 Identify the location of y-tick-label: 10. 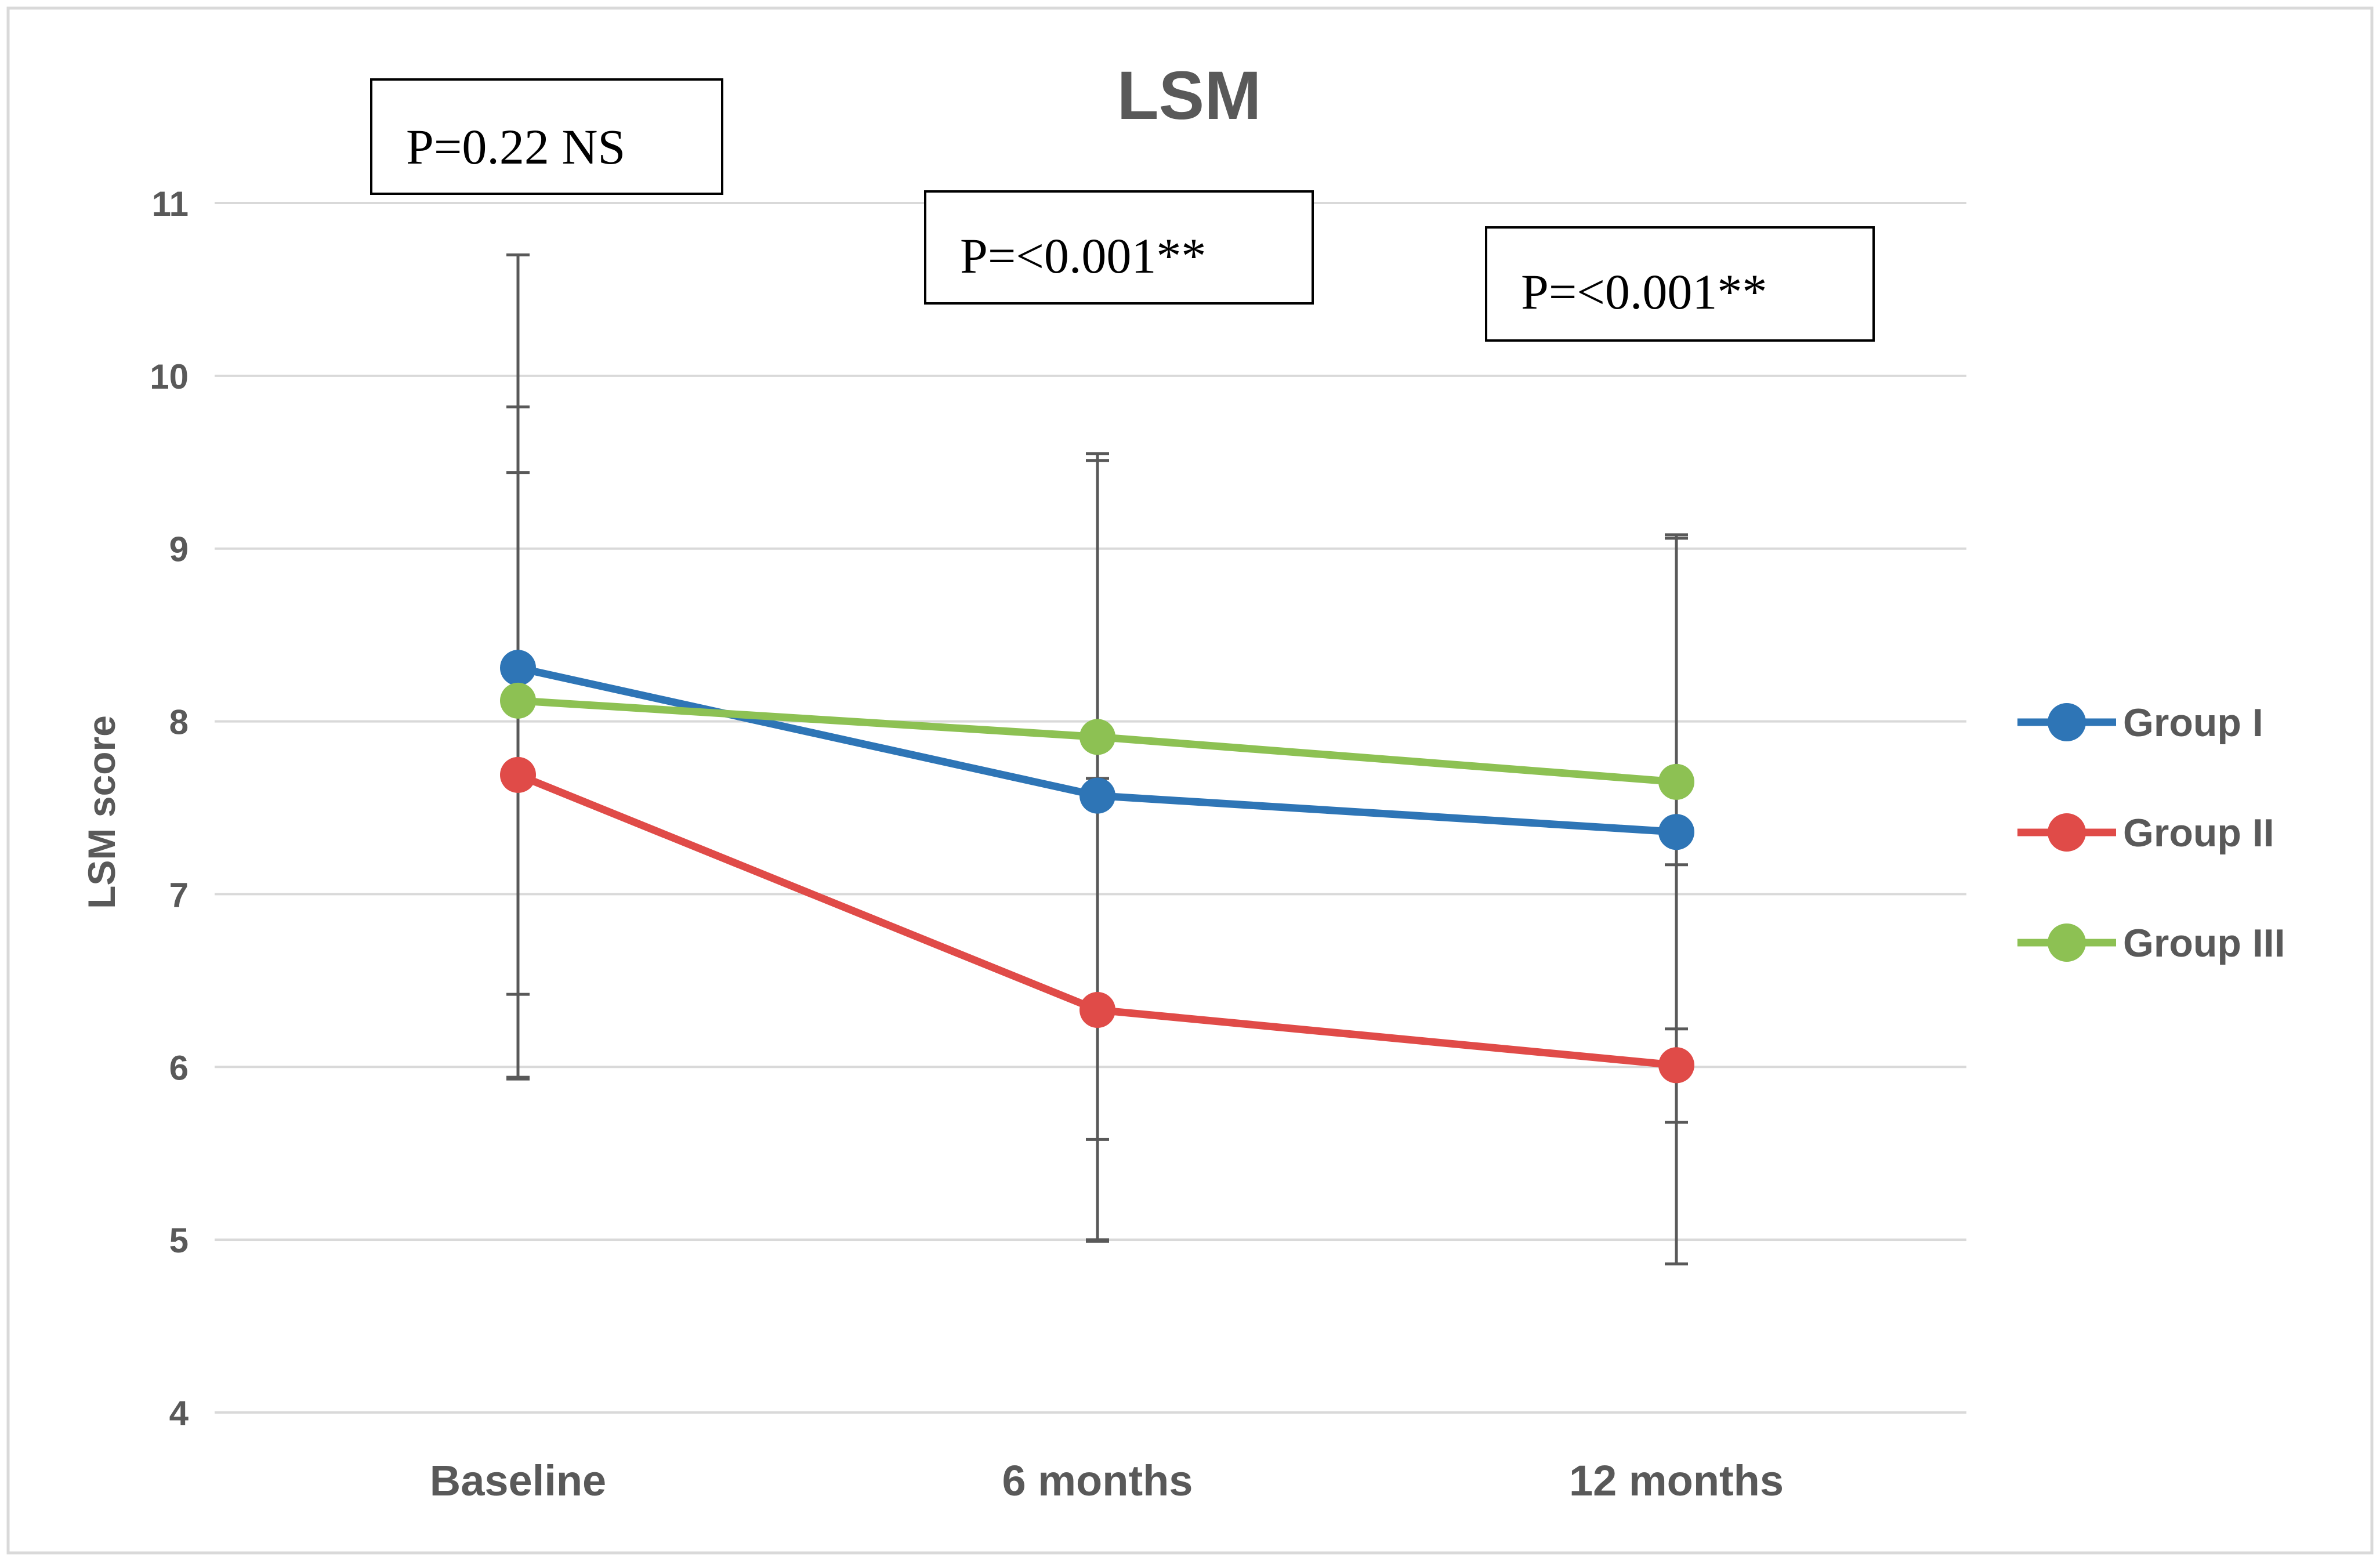
(169, 376).